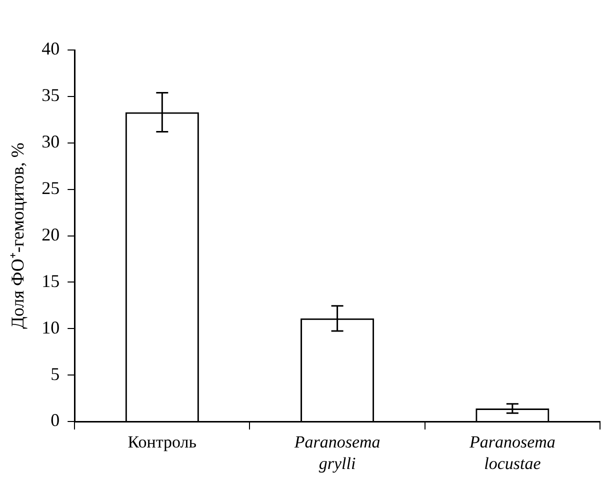  I want to click on y-tick-label: 20, so click(51, 234).